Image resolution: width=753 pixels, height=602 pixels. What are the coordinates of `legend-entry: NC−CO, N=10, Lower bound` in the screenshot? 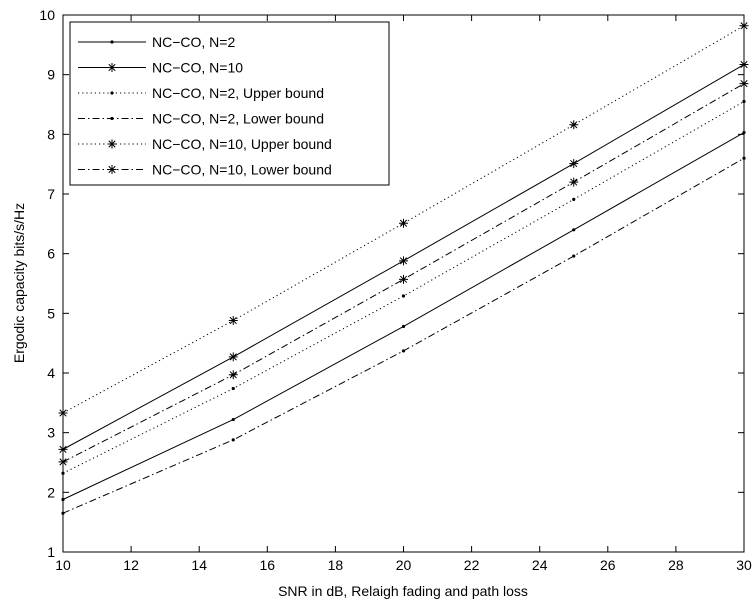 It's located at (205, 170).